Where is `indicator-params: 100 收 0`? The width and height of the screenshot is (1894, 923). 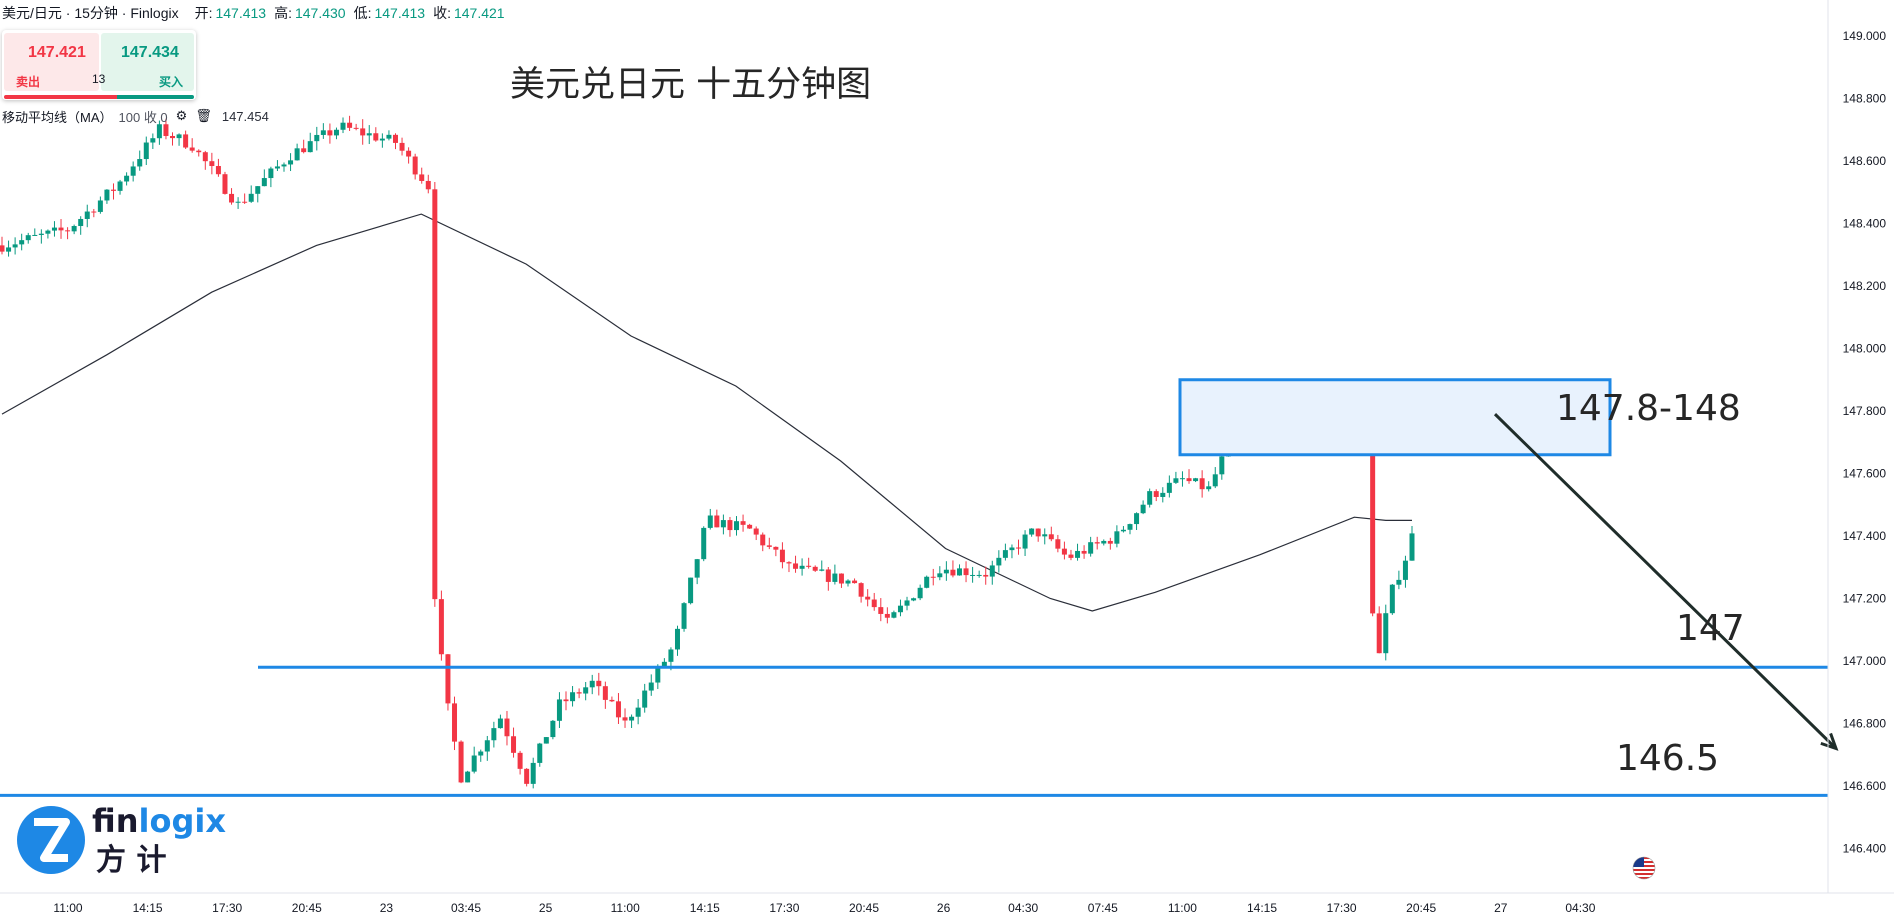
indicator-params: 100 收 0 is located at coordinates (143, 117).